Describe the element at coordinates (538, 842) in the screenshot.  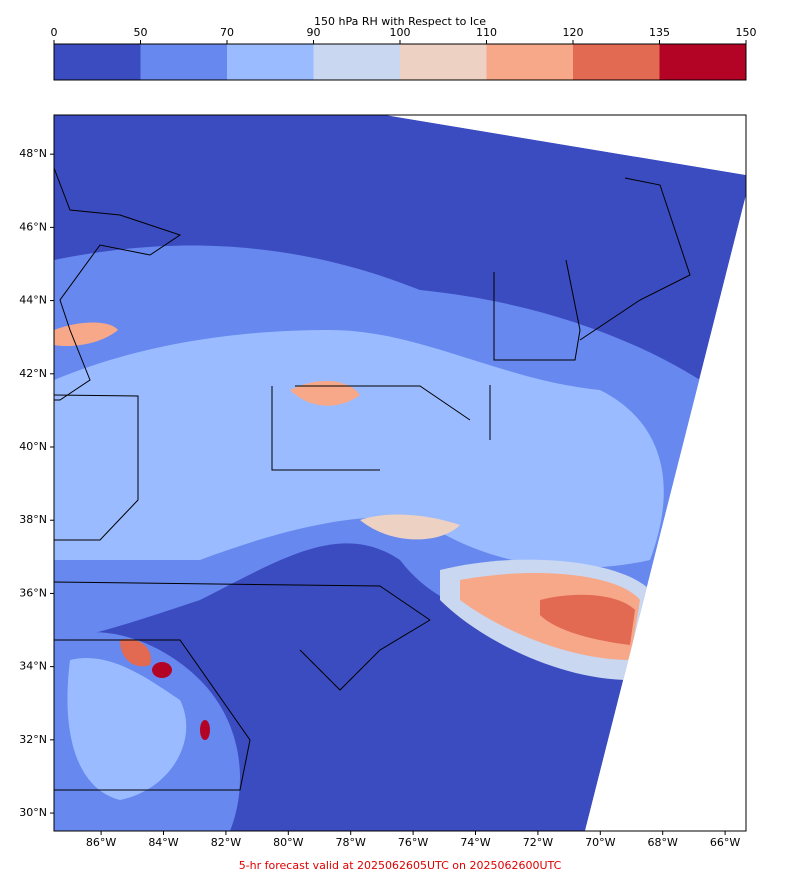
I see `x-tick-label: 72°W` at that location.